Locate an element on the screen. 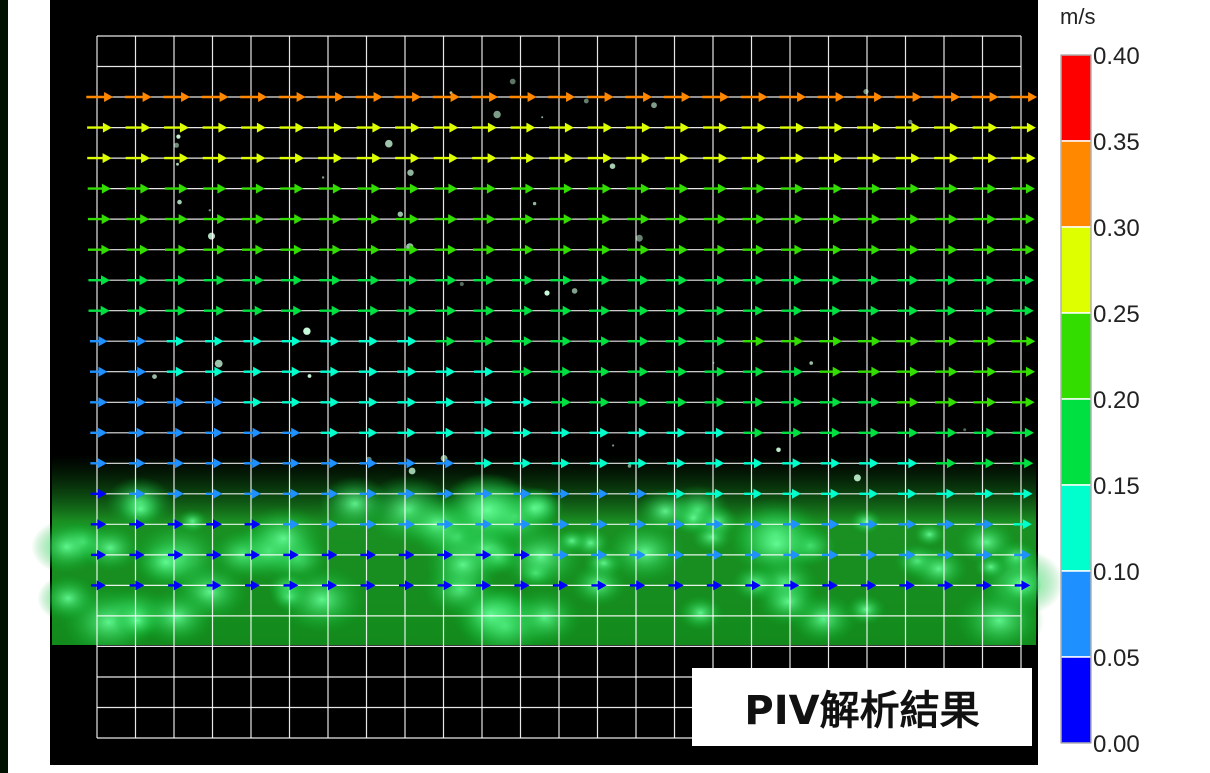 The image size is (1210, 773). colorbar-tick-label: 0.25 is located at coordinates (1116, 314).